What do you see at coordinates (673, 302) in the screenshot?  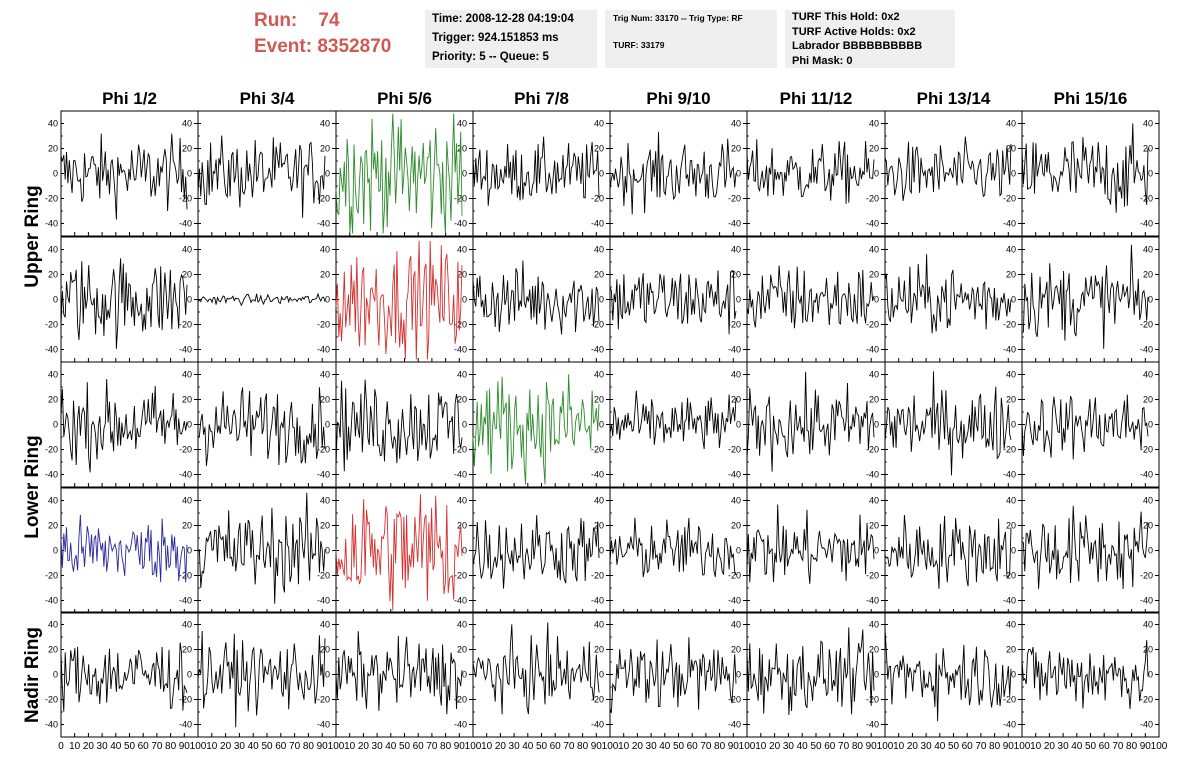 I see `waveform-trace-r2-c5` at bounding box center [673, 302].